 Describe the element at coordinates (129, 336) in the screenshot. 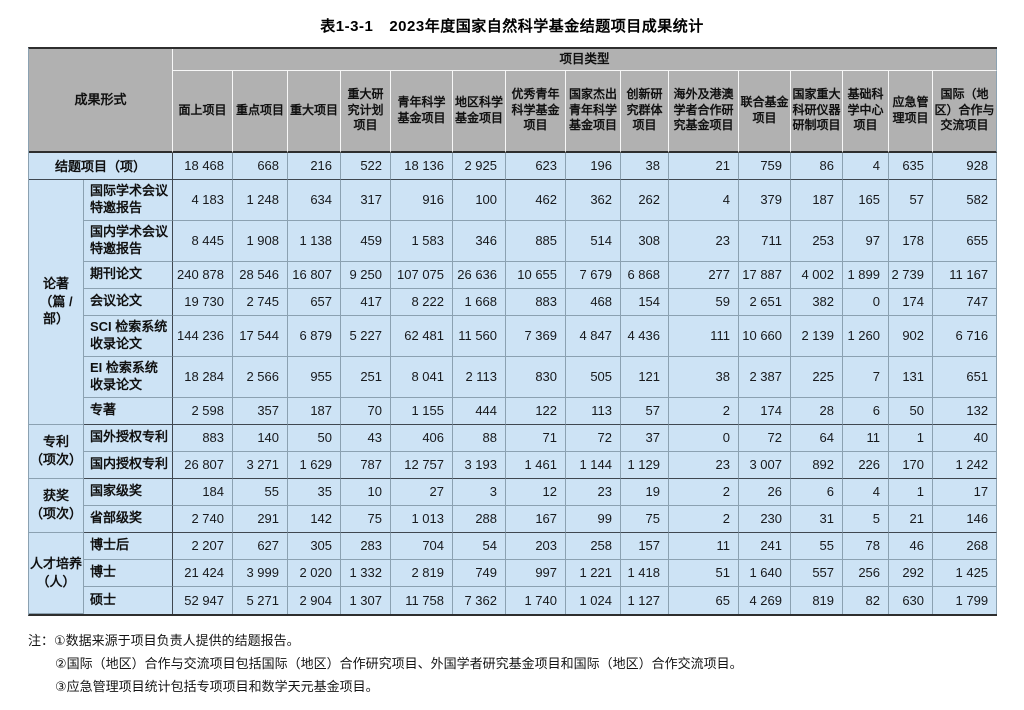

I see `row-label: SCI 检索系统收录论文` at that location.